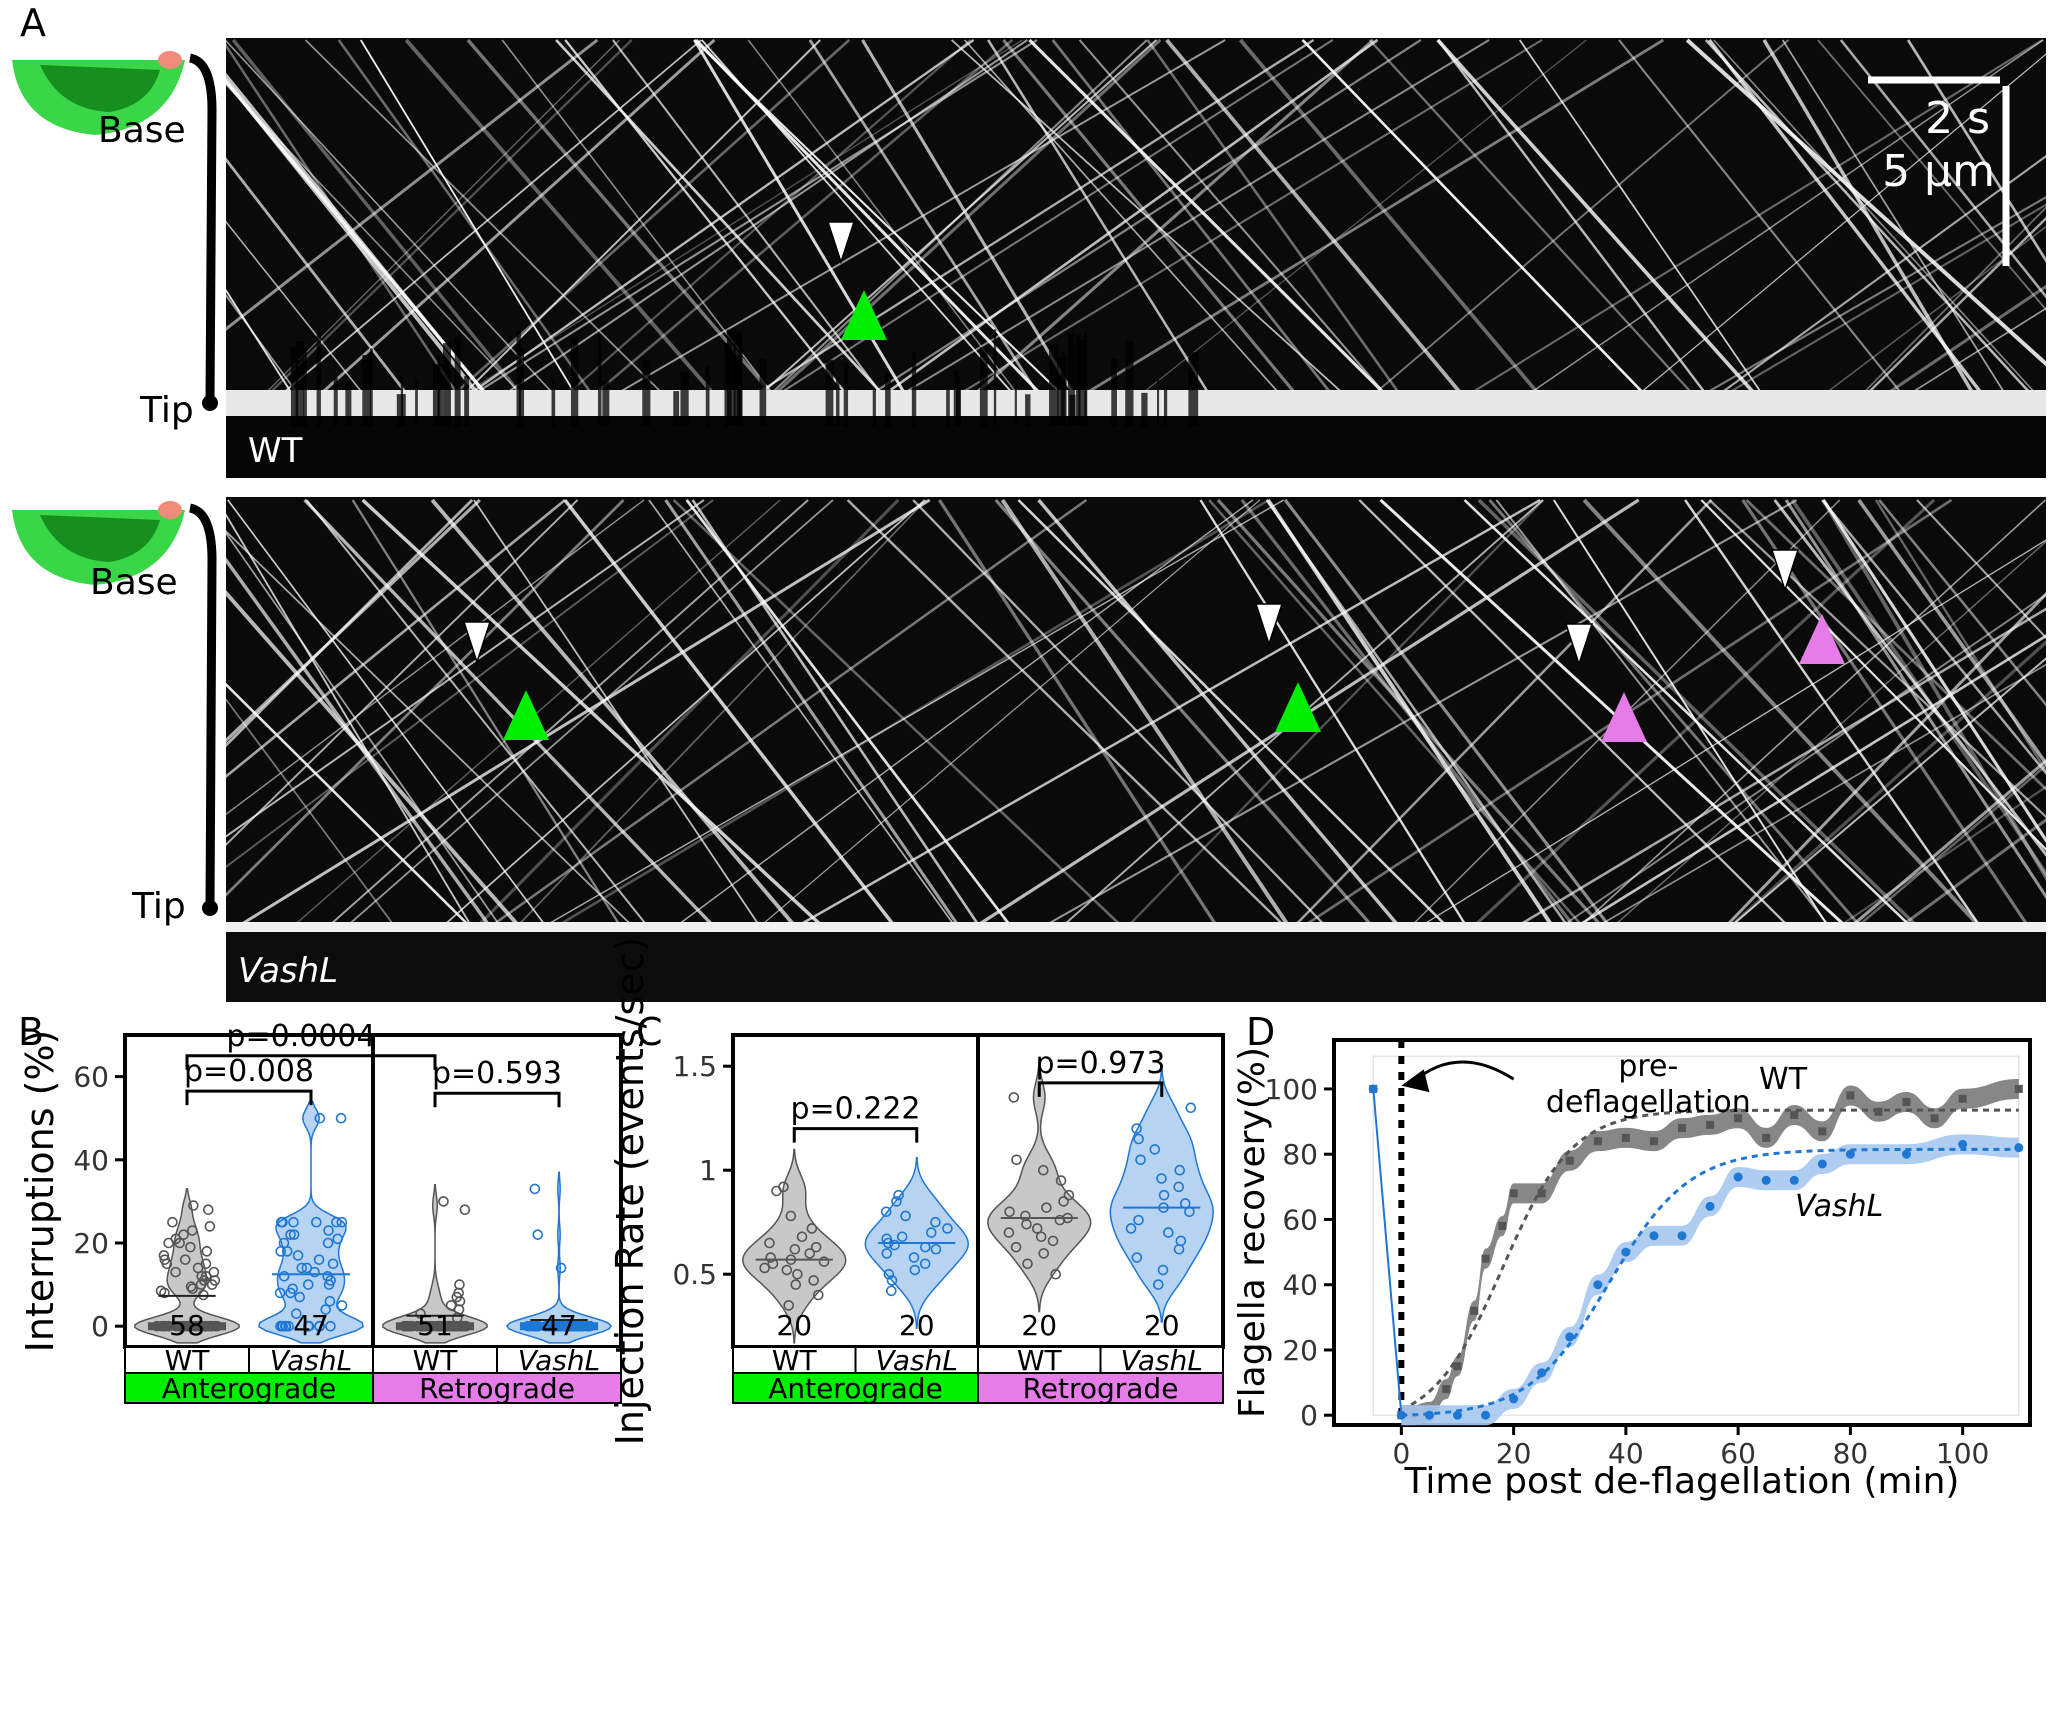  What do you see at coordinates (1300, 1154) in the screenshot?
I see `y-tick-label: 80` at bounding box center [1300, 1154].